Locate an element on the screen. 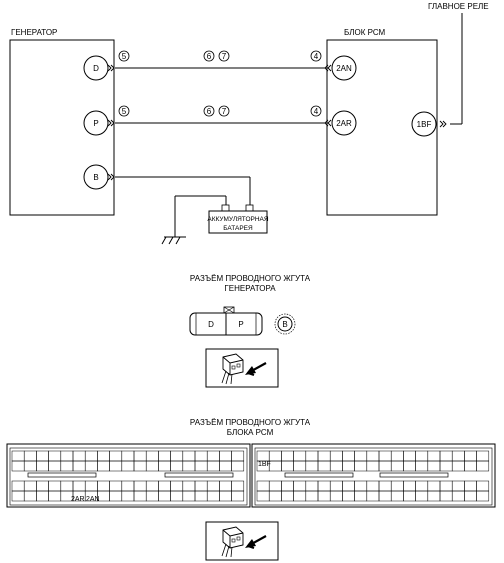  battery-label-1: АККУМУЛЯТОРНАЯ is located at coordinates (237, 219).